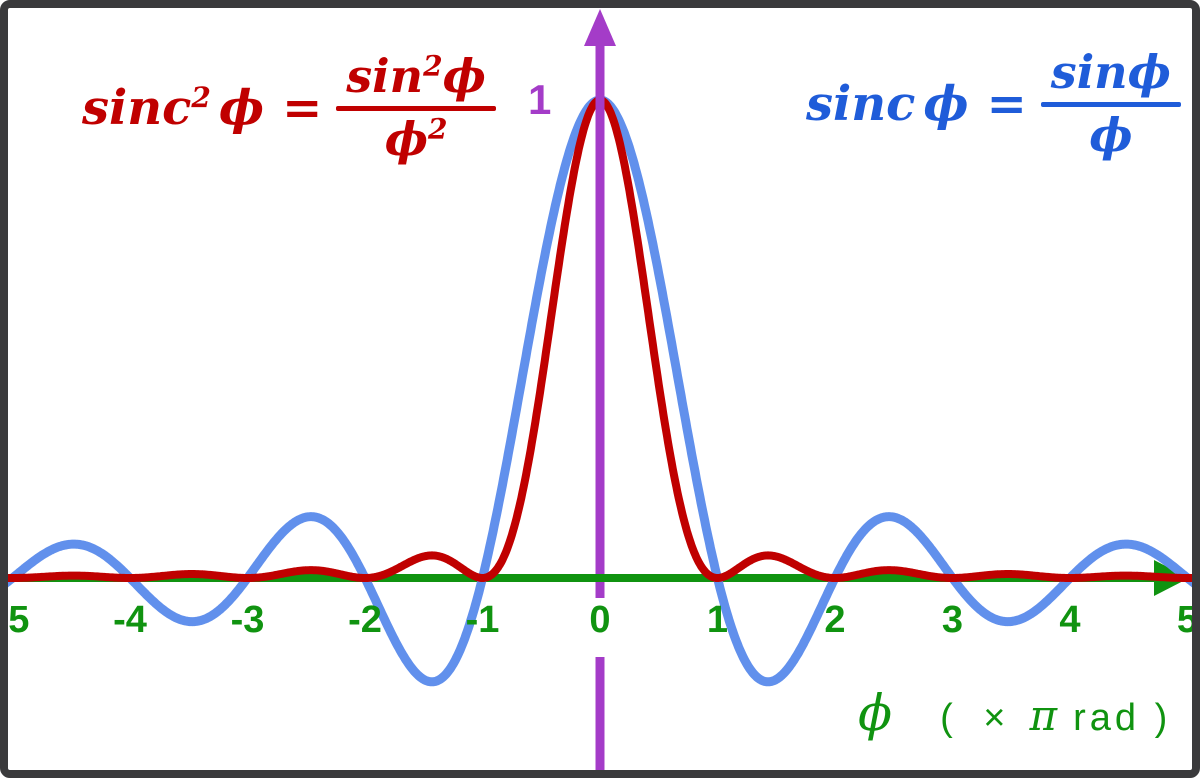  I want to click on x-tick-label--5: -5, so click(15, 620).